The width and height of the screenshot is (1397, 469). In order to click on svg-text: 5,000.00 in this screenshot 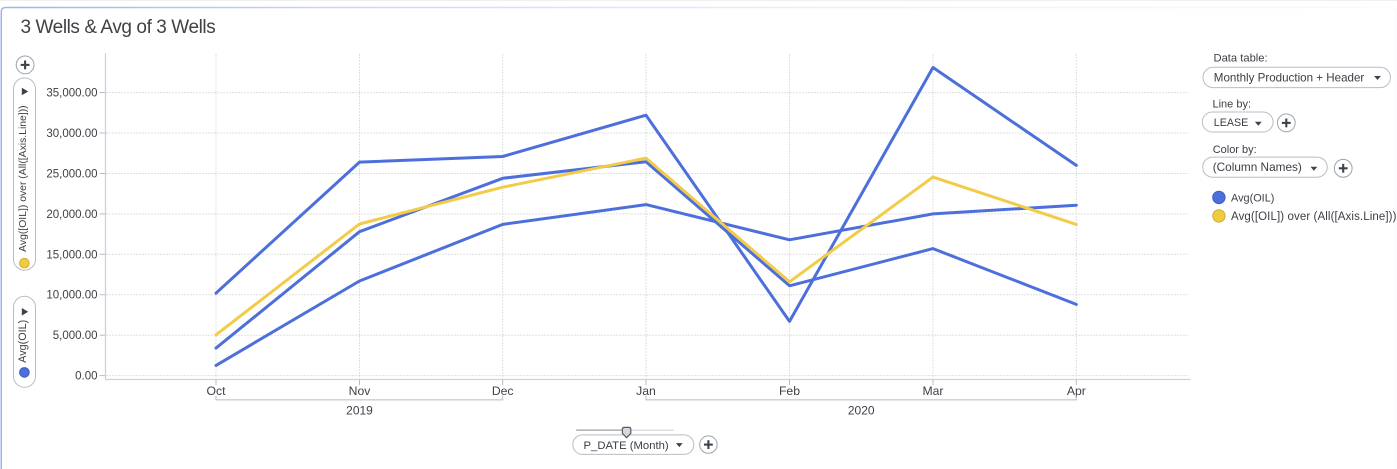, I will do `click(75, 336)`.